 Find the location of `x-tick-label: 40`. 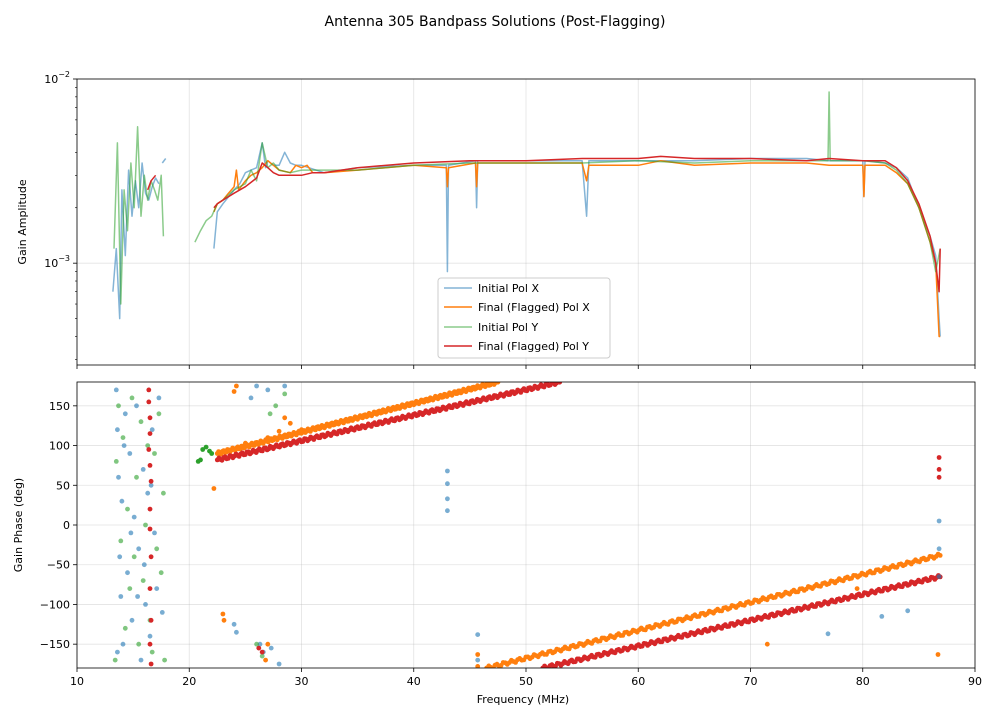

x-tick-label: 40 is located at coordinates (414, 681).